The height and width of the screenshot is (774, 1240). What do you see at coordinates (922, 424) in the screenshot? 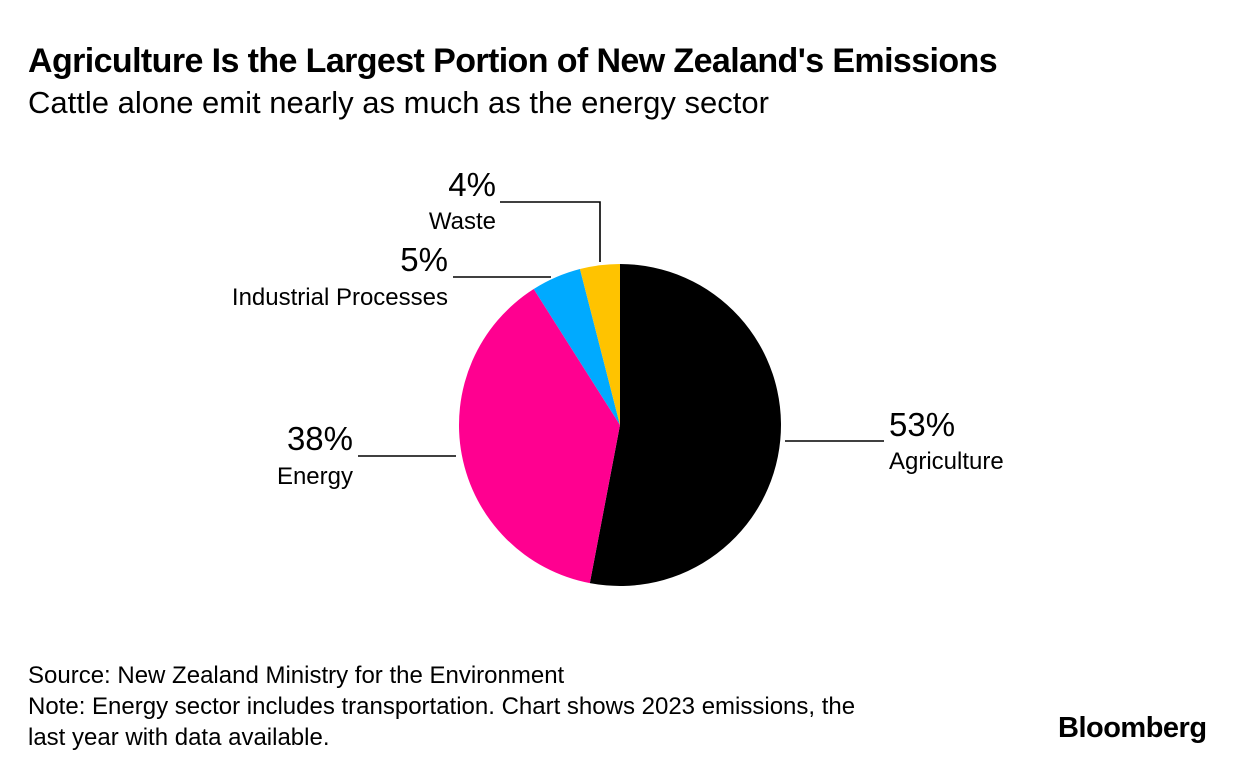
I see `slice-value-label-agriculture: 53%` at bounding box center [922, 424].